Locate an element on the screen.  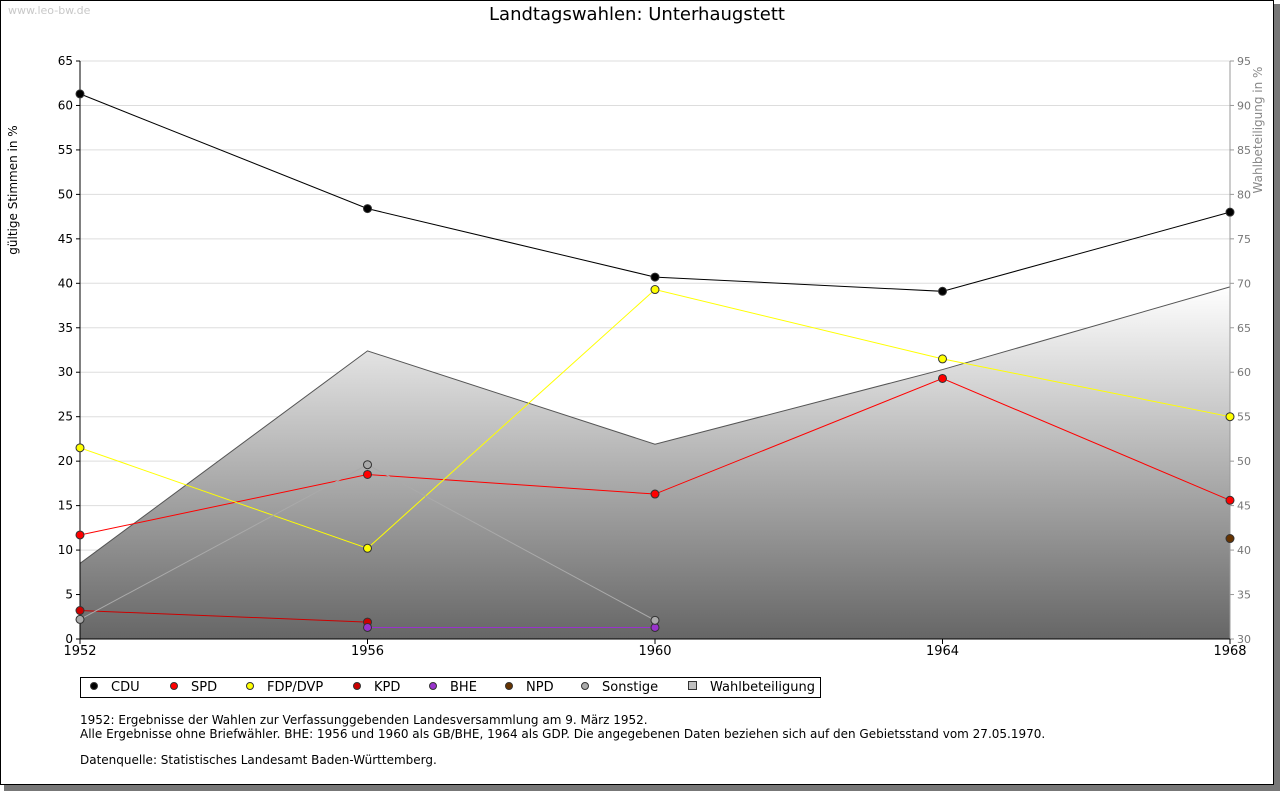
tick-label-y-0: 0 is located at coordinates (69, 639).